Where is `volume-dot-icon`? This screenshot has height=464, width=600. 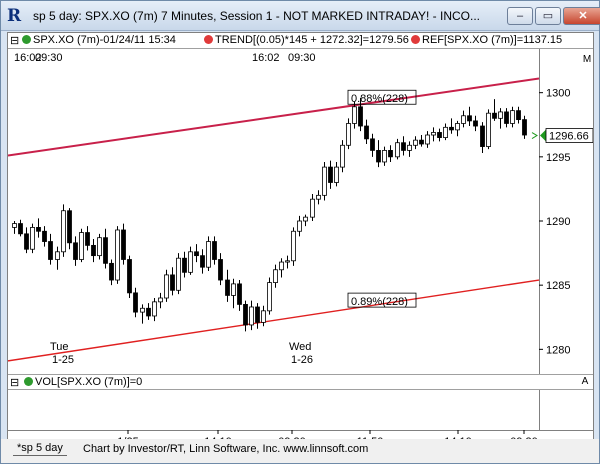 volume-dot-icon is located at coordinates (28, 381).